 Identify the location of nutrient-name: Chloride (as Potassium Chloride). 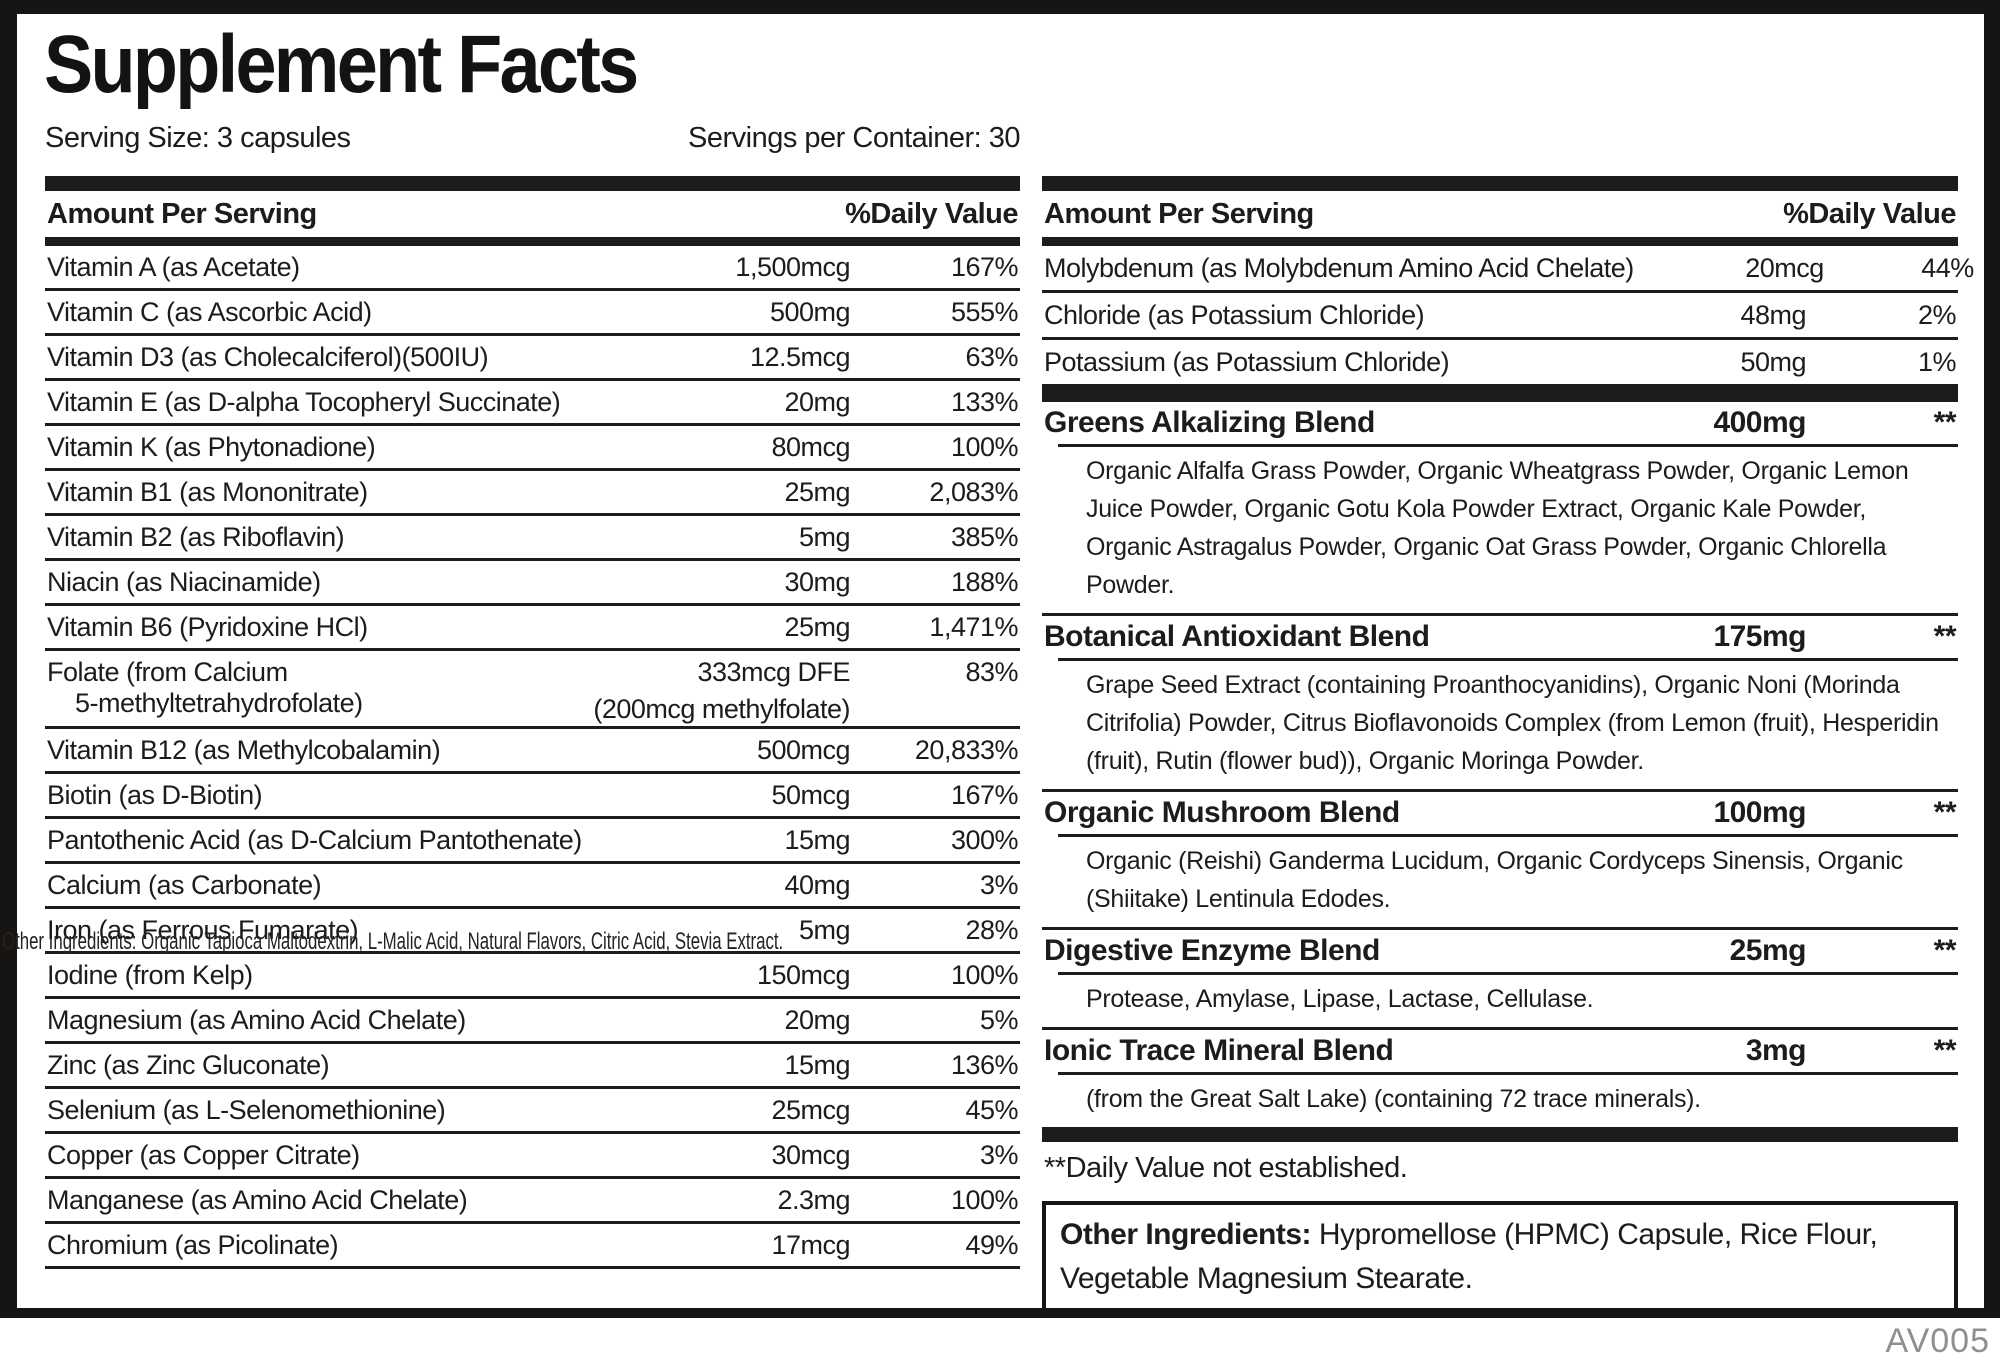
(1330, 315).